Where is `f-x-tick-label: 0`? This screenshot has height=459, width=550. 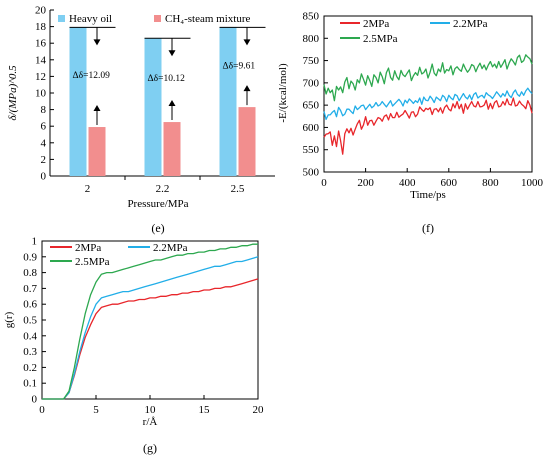
f-x-tick-label: 0 is located at coordinates (324, 183).